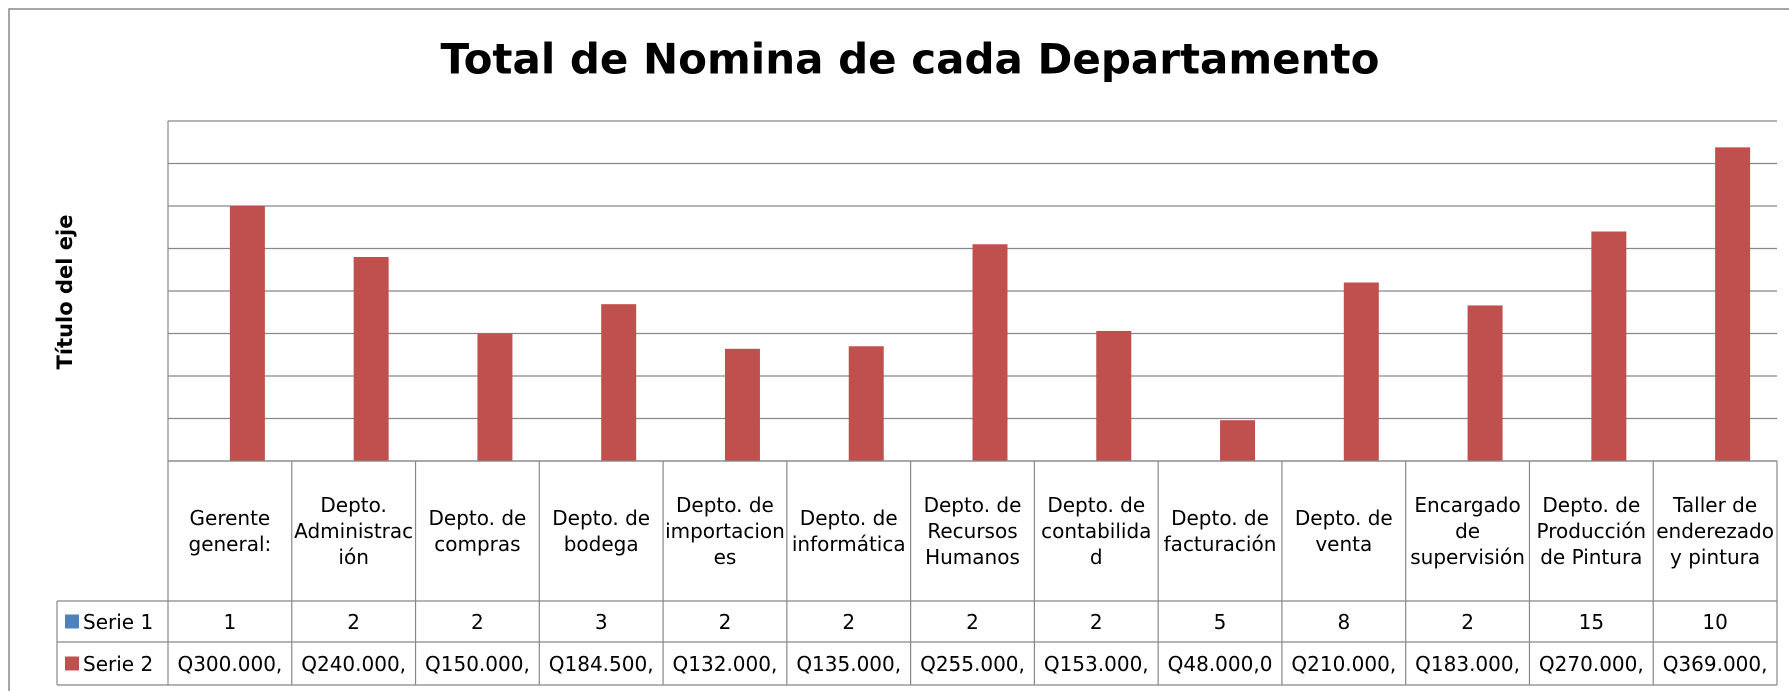  Describe the element at coordinates (1220, 621) in the screenshot. I see `data-table-value: 5` at that location.